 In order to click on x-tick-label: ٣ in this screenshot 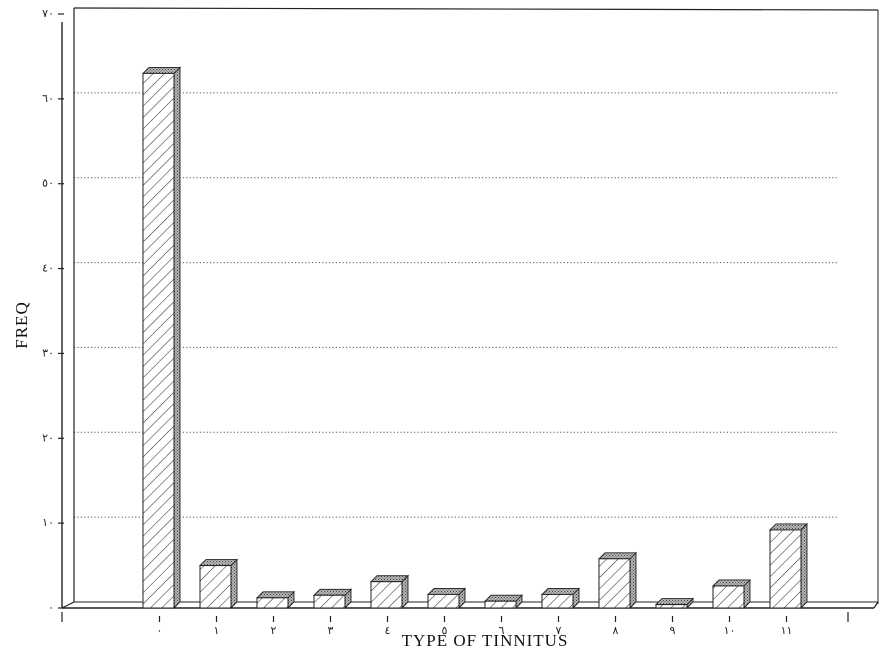, I will do `click(331, 630)`.